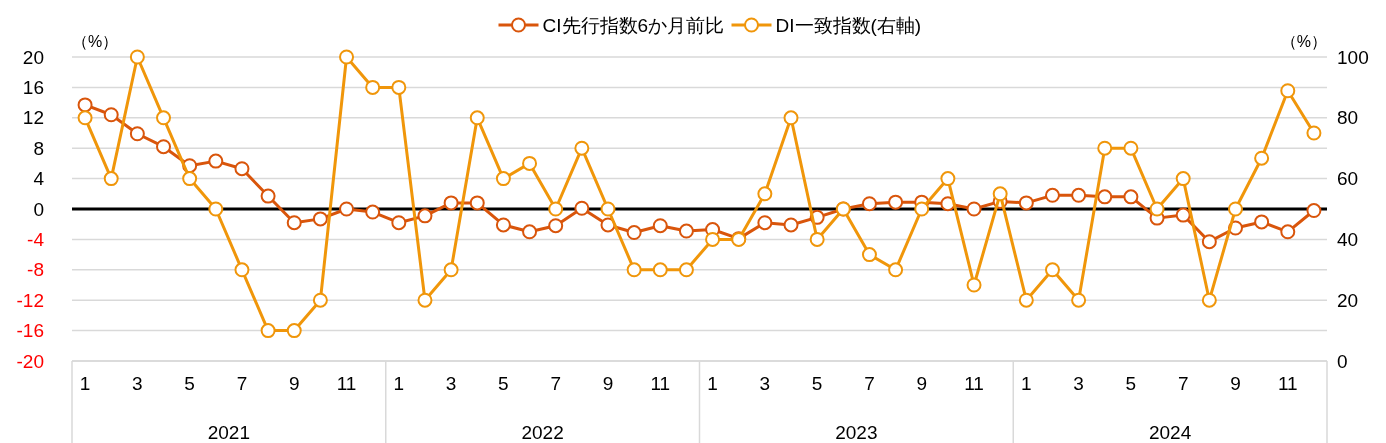 The width and height of the screenshot is (1386, 443). Describe the element at coordinates (33, 88) in the screenshot. I see `y-tick-label: 16` at that location.